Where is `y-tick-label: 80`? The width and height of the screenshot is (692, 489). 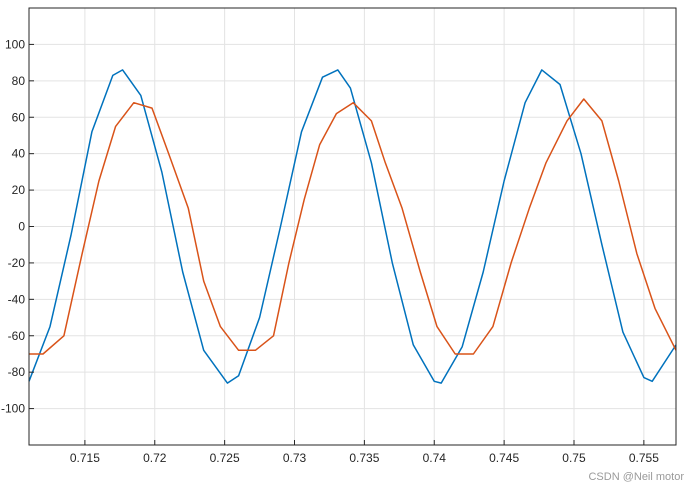
y-tick-label: 80 is located at coordinates (19, 81).